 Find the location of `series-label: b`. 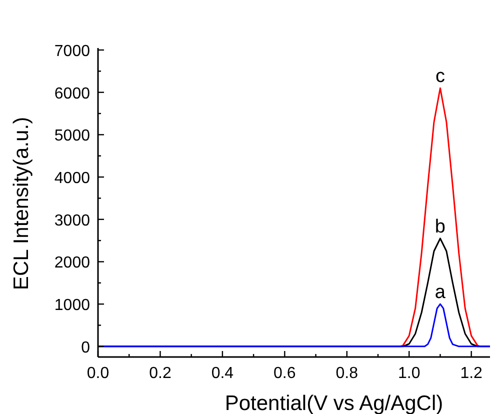

series-label: b is located at coordinates (440, 227).